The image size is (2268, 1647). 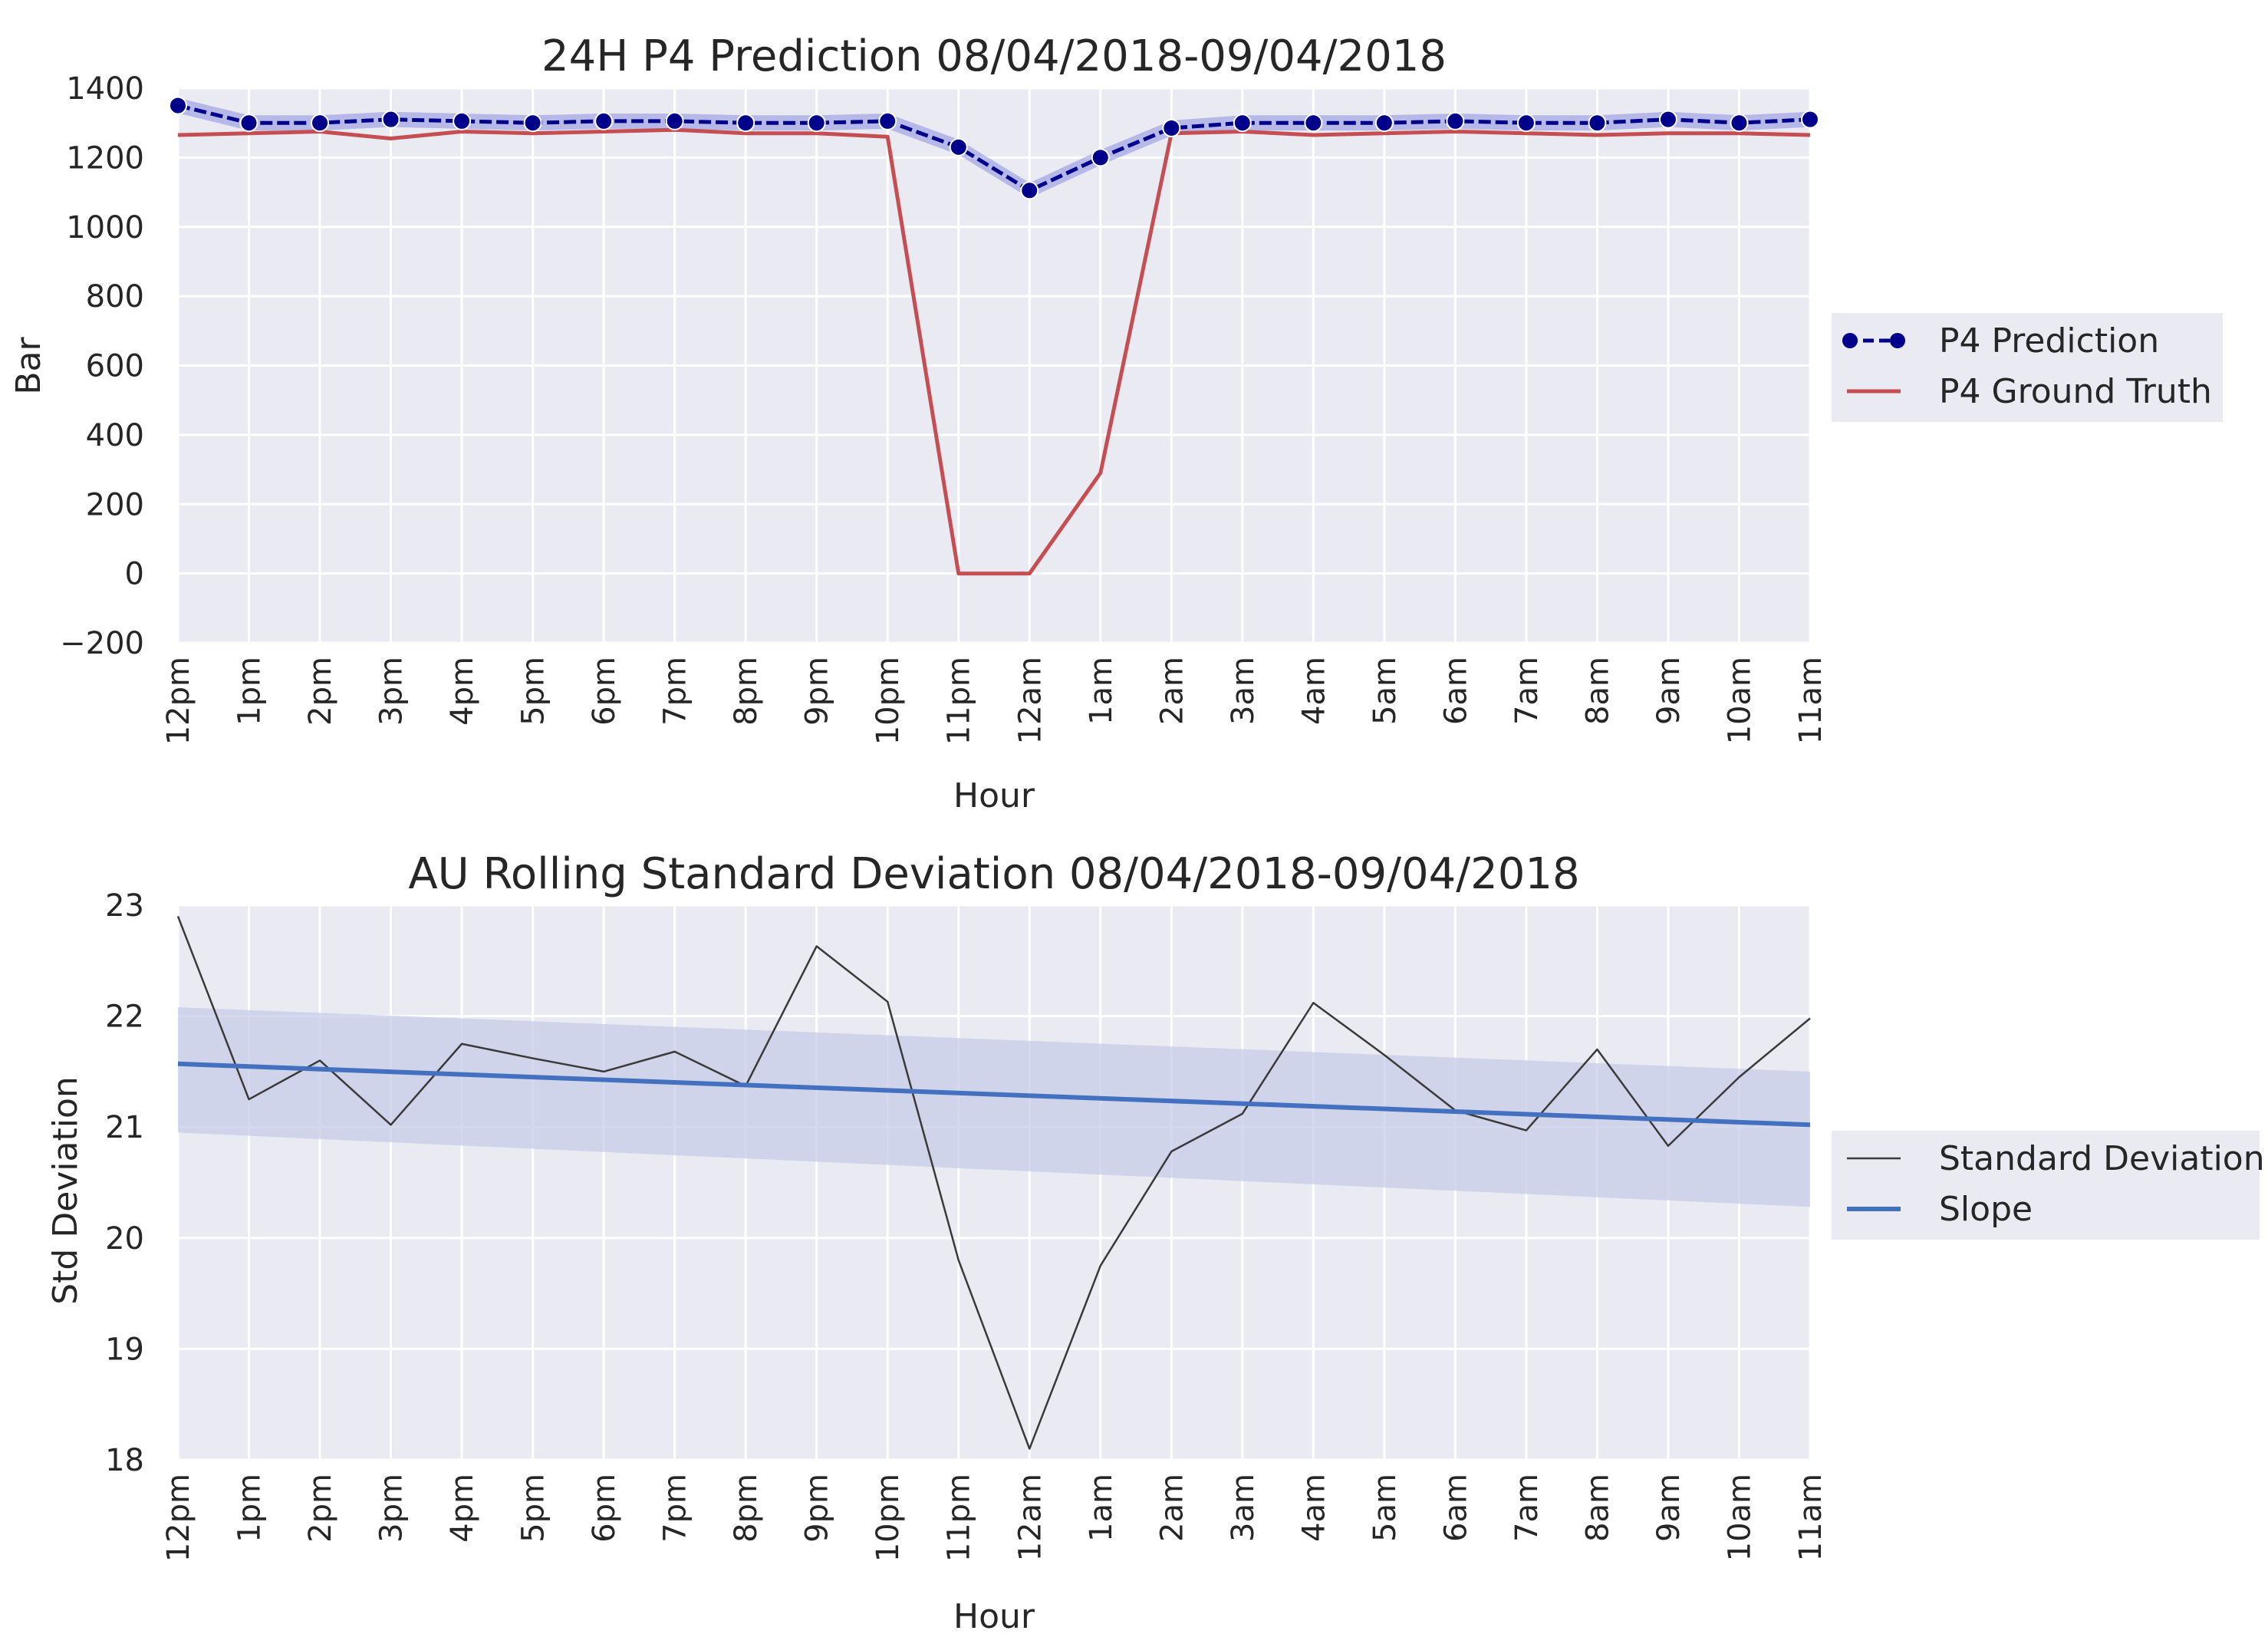 I want to click on y-tick-label: 0, so click(x=134, y=574).